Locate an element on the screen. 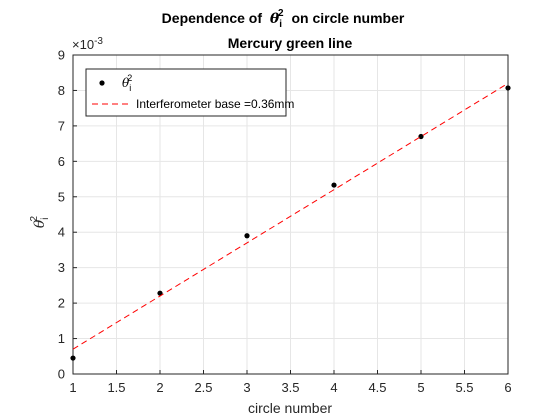  y-tick-label: 7 is located at coordinates (61, 125).